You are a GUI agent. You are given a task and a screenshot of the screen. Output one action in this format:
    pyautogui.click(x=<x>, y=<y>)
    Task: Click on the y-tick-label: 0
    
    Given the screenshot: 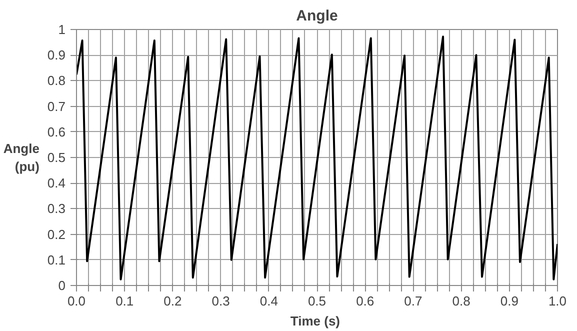 What is the action you would take?
    pyautogui.click(x=62, y=285)
    